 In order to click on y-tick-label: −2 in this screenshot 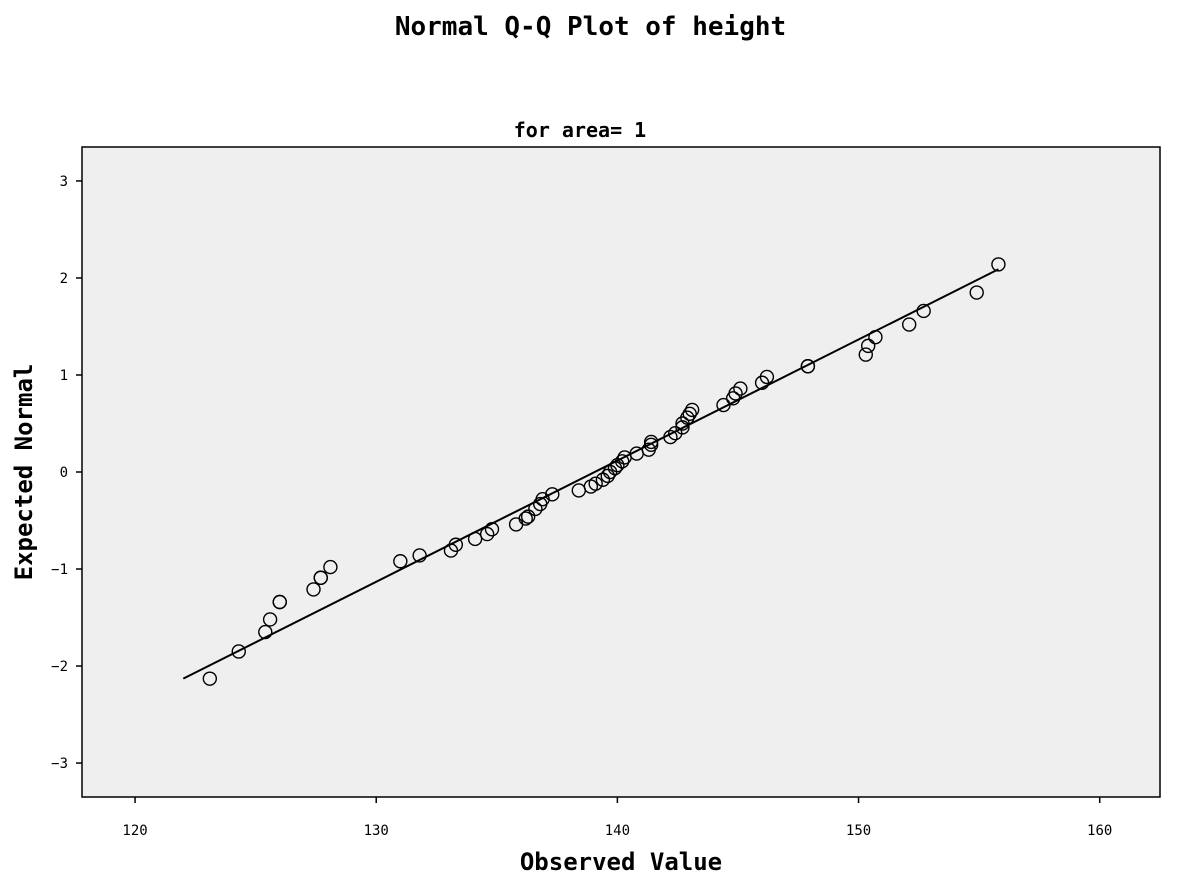, I will do `click(59, 667)`.